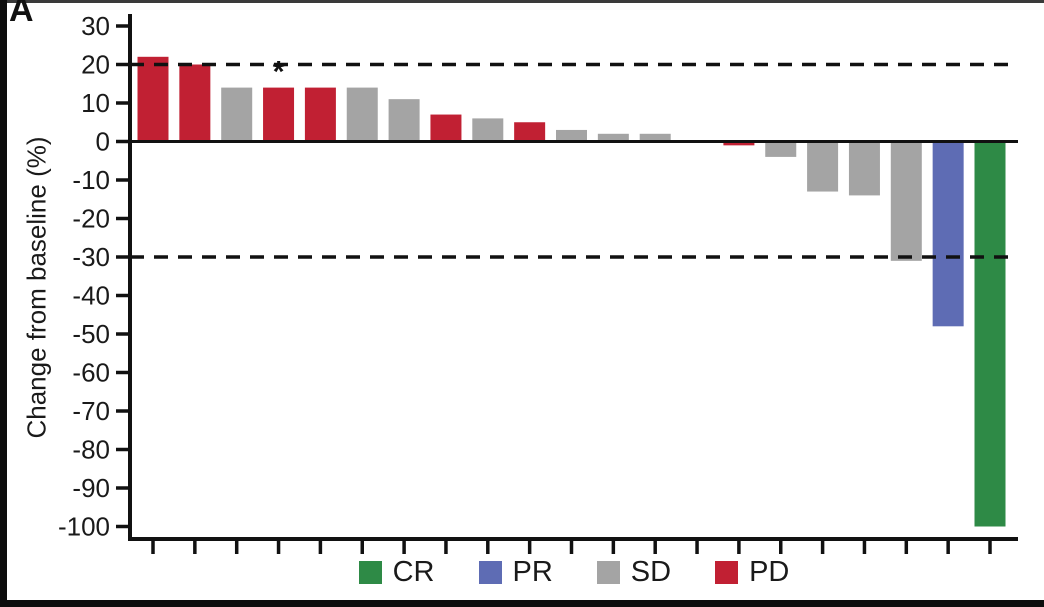 This screenshot has width=1044, height=607. Describe the element at coordinates (84, 527) in the screenshot. I see `y-tick-label: -100` at that location.